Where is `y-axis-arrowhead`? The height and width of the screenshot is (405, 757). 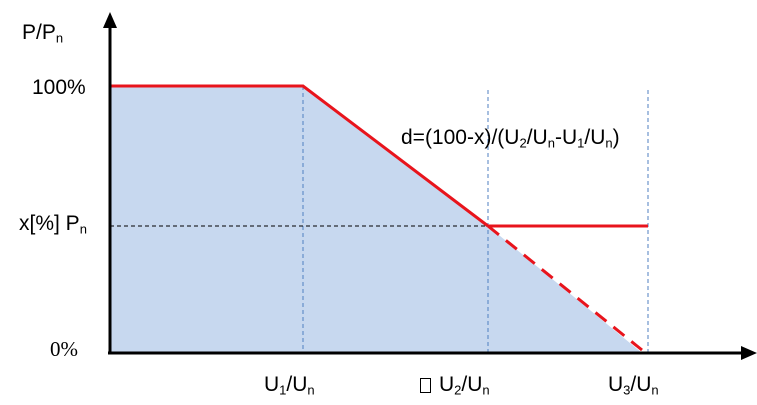 y-axis-arrowhead is located at coordinates (110, 20).